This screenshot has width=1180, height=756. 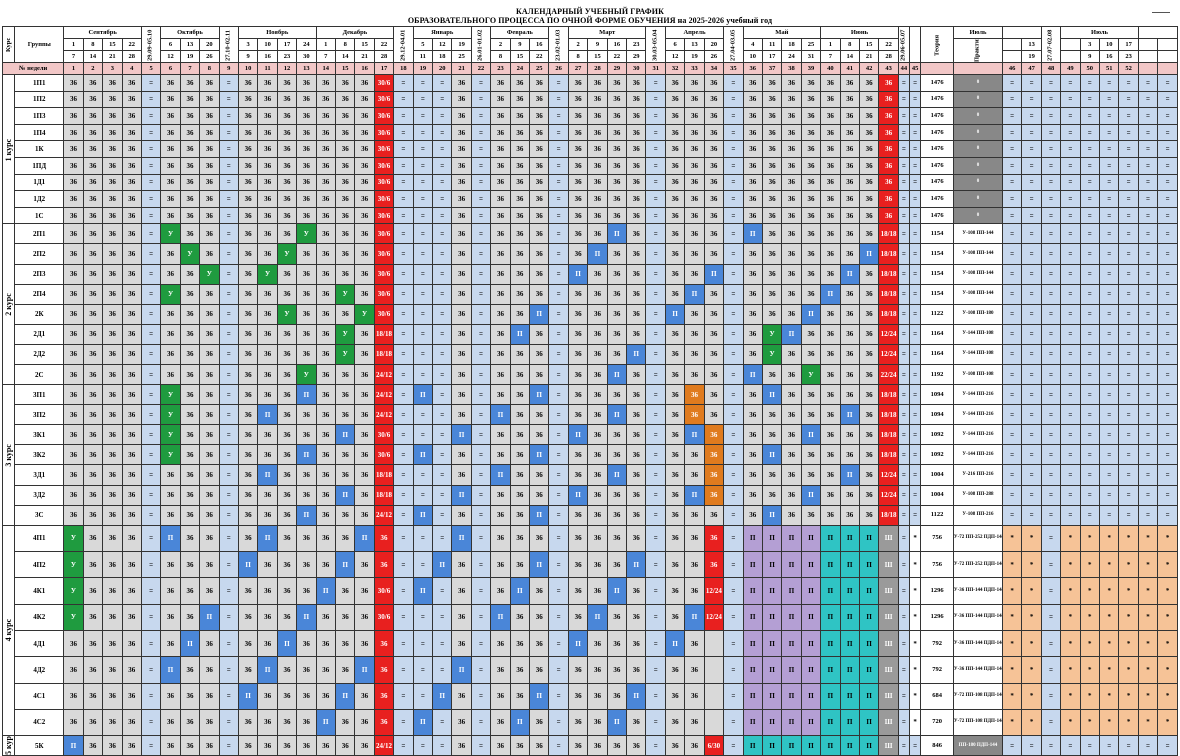 What do you see at coordinates (500, 56) in the screenshot?
I see `week-end-day: 8` at bounding box center [500, 56].